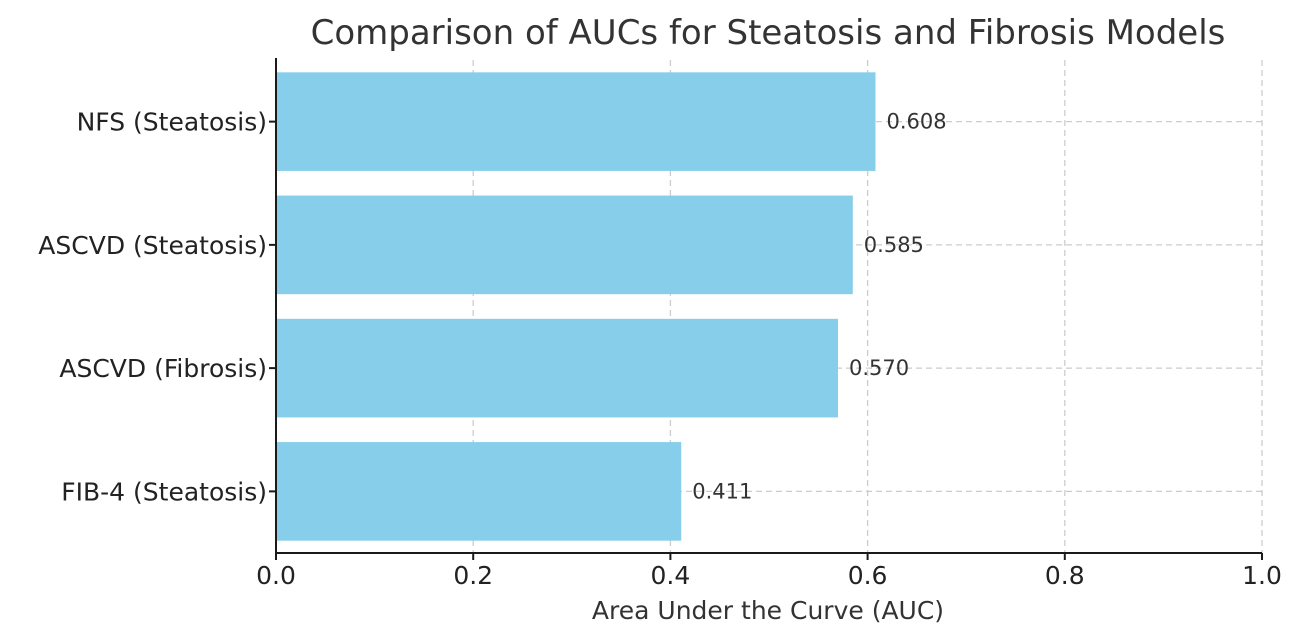 This screenshot has width=1300, height=642. I want to click on x-tick-label: 0.8, so click(1065, 575).